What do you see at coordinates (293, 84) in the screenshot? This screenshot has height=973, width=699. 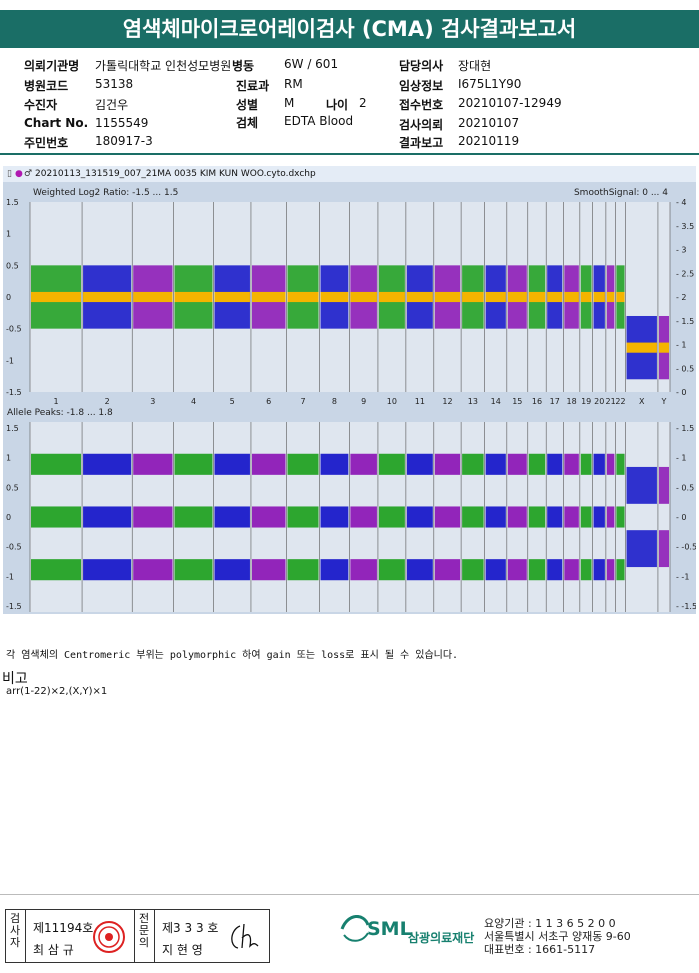 I see `field-value: RM` at bounding box center [293, 84].